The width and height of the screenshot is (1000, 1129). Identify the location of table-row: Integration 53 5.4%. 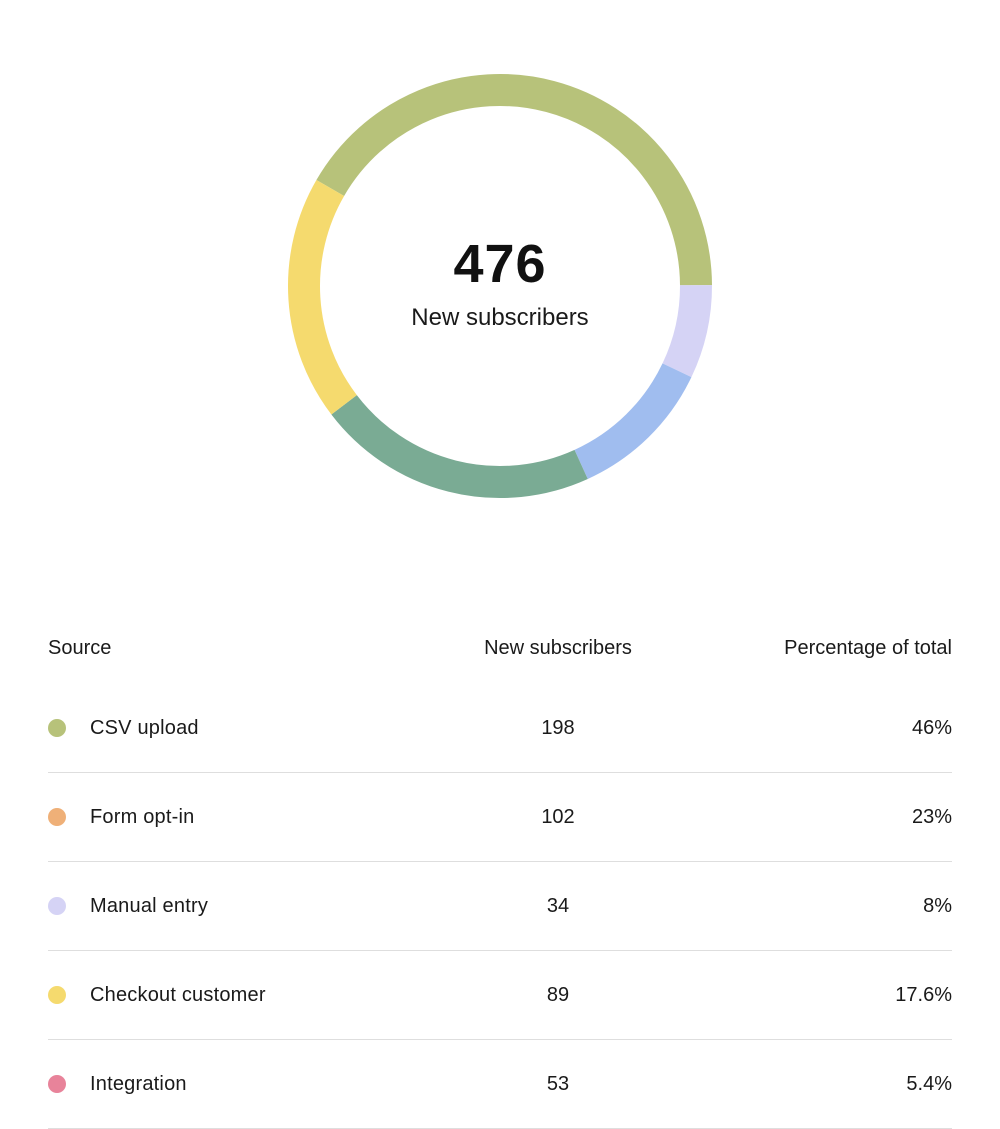
(500, 1084).